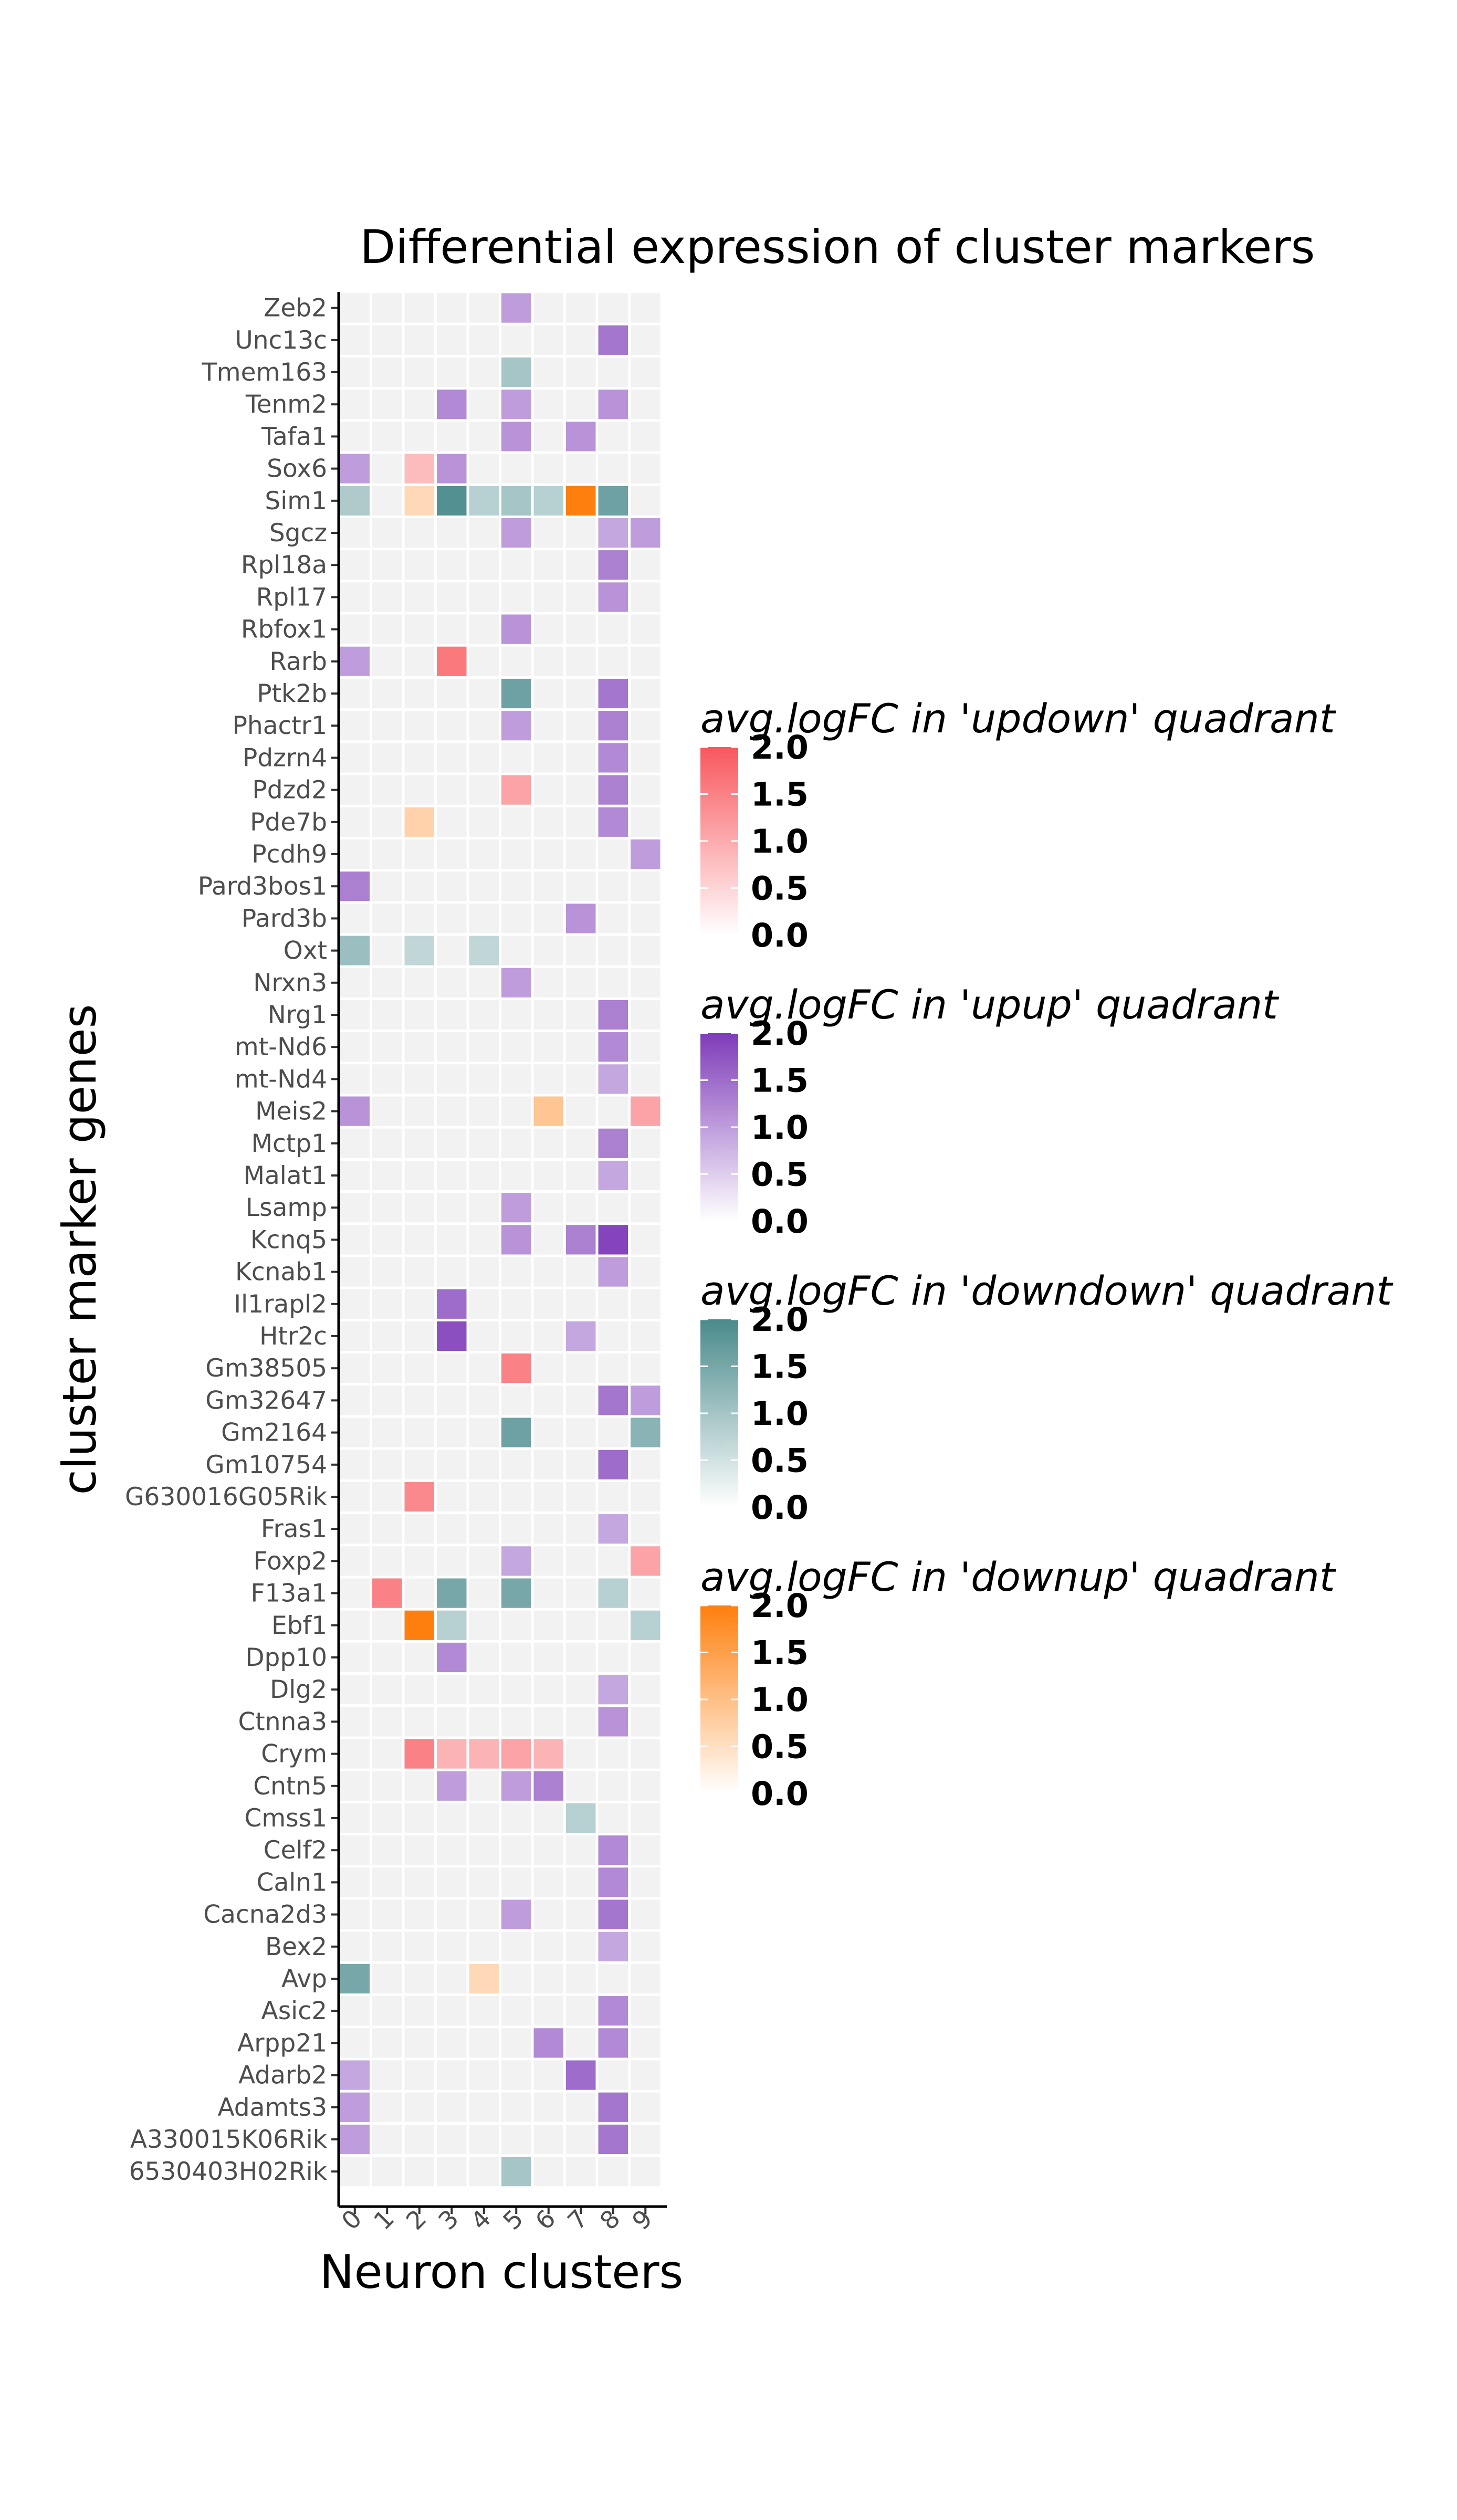 This screenshot has width=1457, height=2520. What do you see at coordinates (291, 1111) in the screenshot?
I see `y-tick-label: Meis2` at bounding box center [291, 1111].